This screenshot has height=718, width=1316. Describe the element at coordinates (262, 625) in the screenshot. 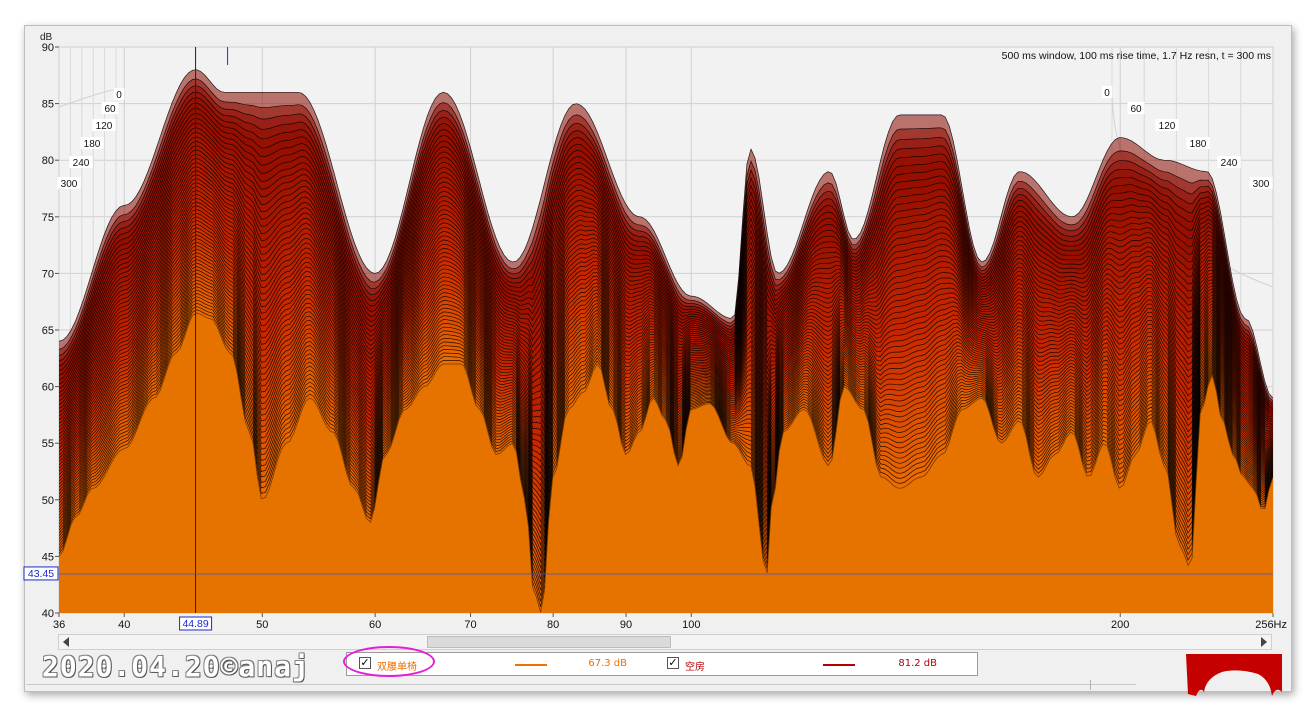

I see `x-tick-label: 50` at that location.